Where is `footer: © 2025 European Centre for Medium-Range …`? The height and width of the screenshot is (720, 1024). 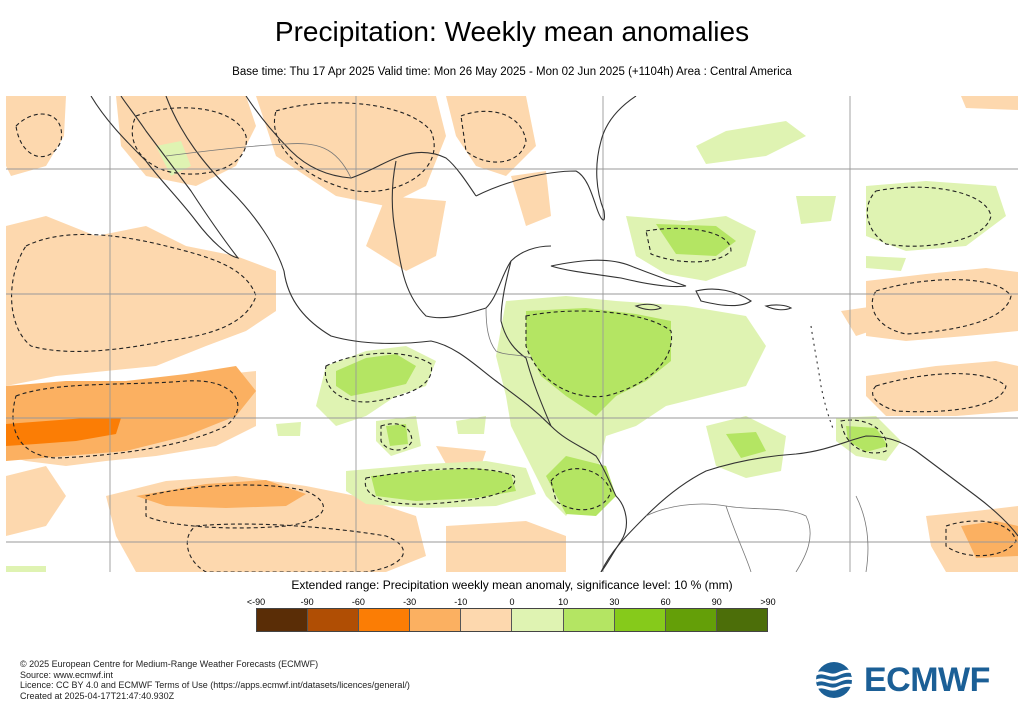
footer: © 2025 European Centre for Medium-Range … is located at coordinates (215, 680).